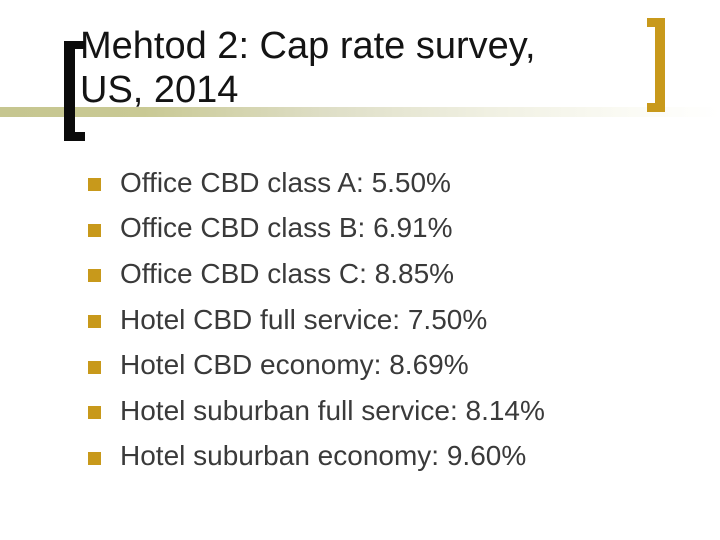 This screenshot has height=540, width=720. What do you see at coordinates (74, 91) in the screenshot?
I see `left-bracket-icon` at bounding box center [74, 91].